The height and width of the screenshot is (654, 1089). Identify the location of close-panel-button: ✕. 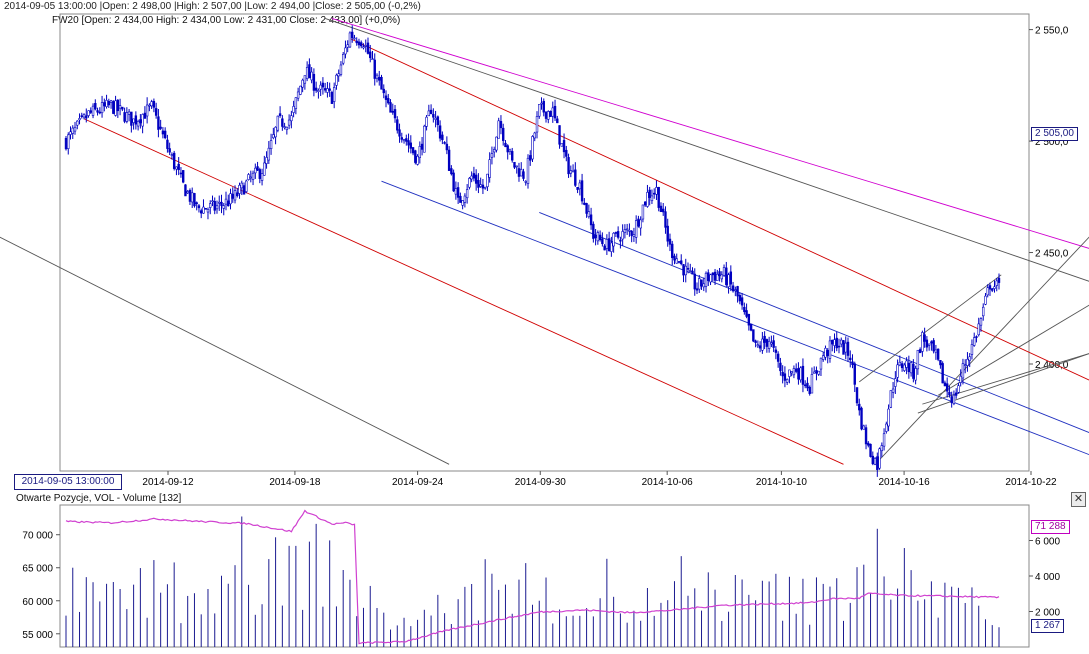
(1078, 499).